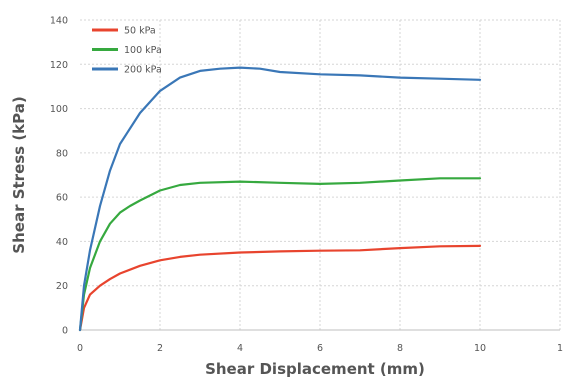  Describe the element at coordinates (62, 153) in the screenshot. I see `y-tick-label: 80` at that location.